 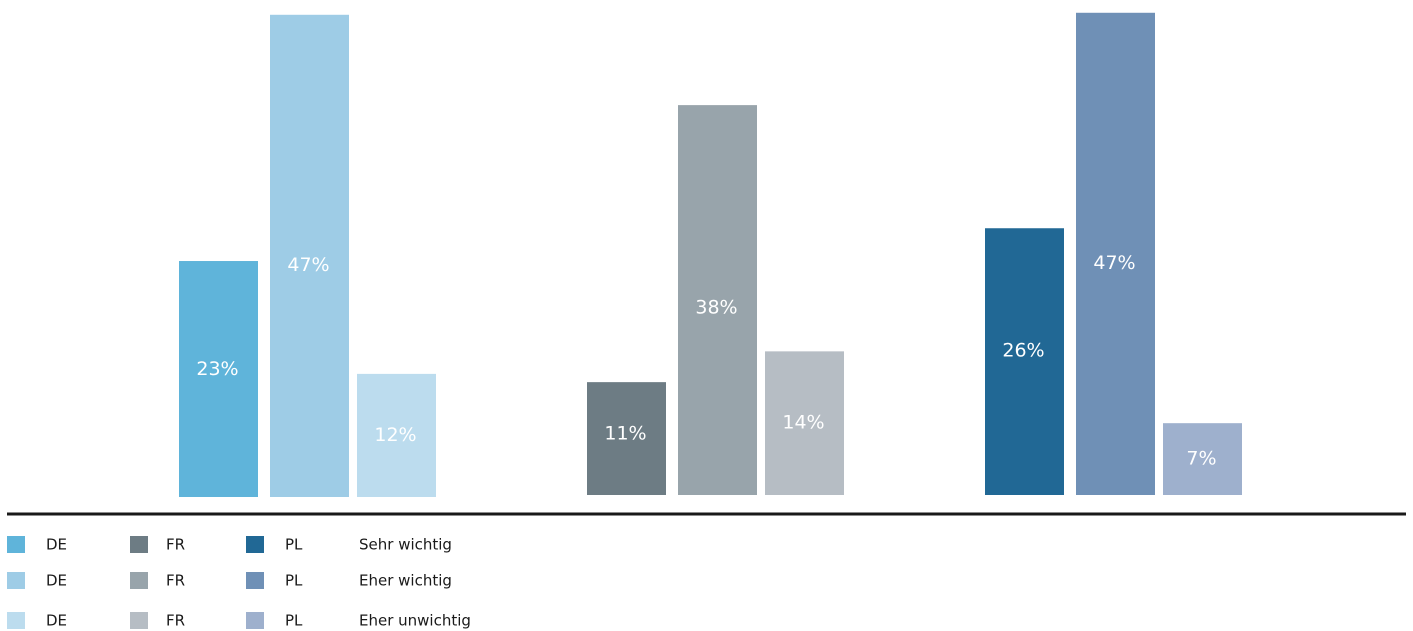 What do you see at coordinates (415, 621) in the screenshot?
I see `legend-category-label: Eher unwichtig` at bounding box center [415, 621].